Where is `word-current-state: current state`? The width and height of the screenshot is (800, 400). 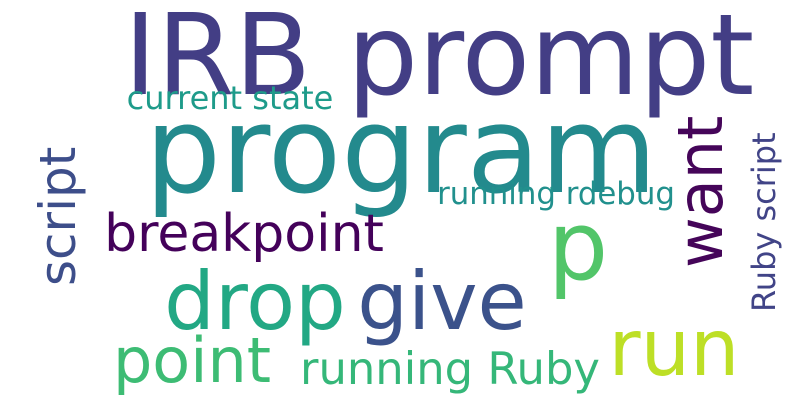 word-current-state: current state is located at coordinates (230, 98).